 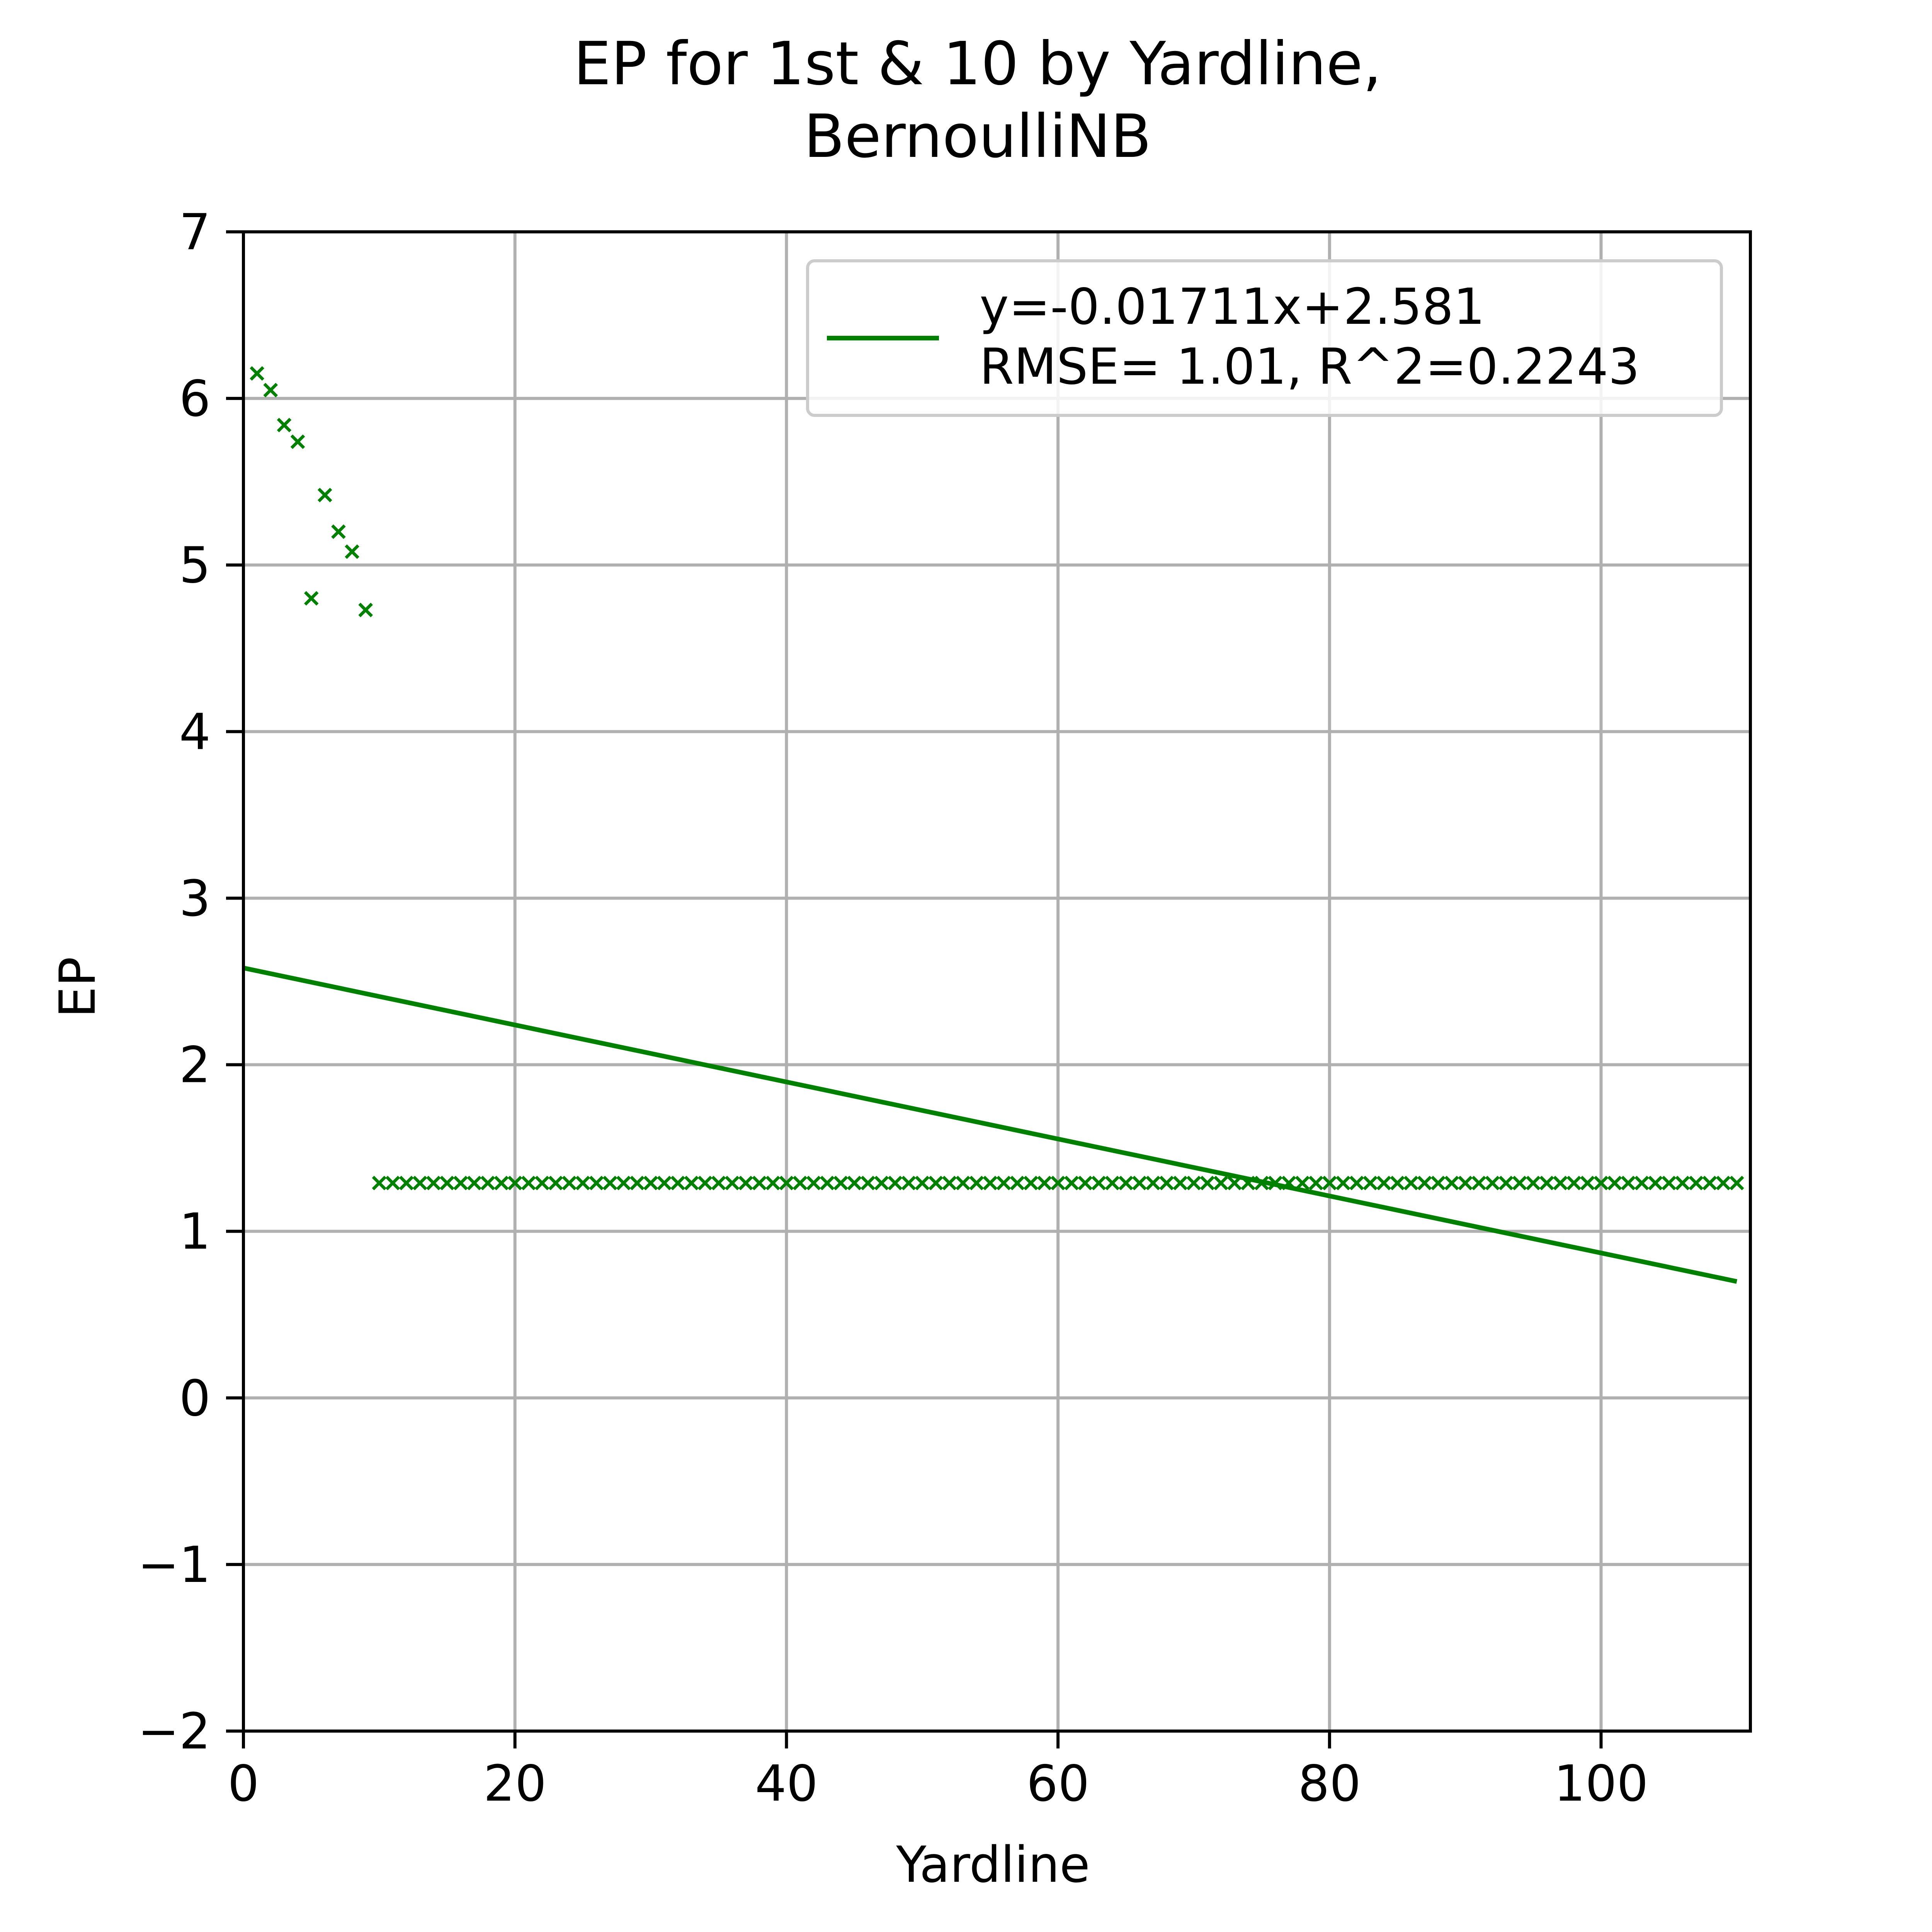 What do you see at coordinates (991, 1125) in the screenshot?
I see `fit-line` at bounding box center [991, 1125].